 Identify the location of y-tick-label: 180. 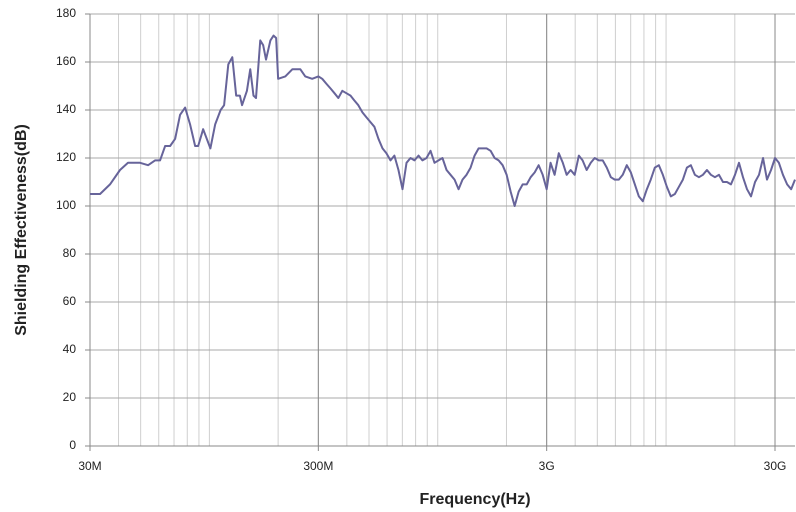
(66, 13).